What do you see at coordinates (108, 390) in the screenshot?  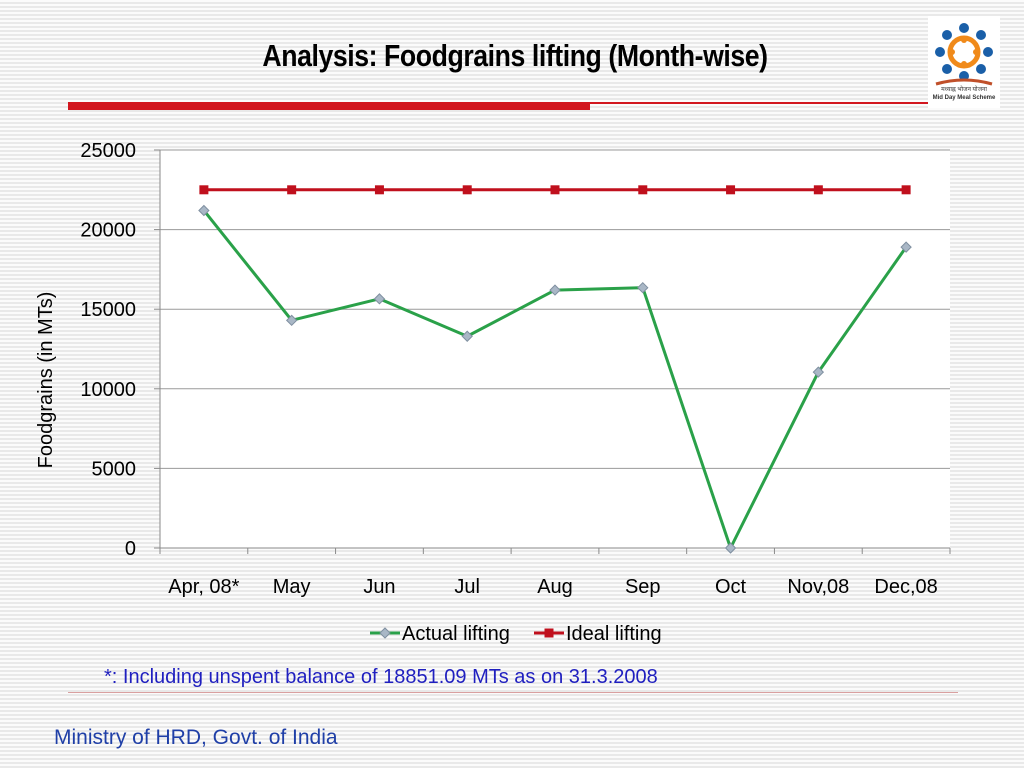 I see `y-tick-label: 10000` at bounding box center [108, 390].